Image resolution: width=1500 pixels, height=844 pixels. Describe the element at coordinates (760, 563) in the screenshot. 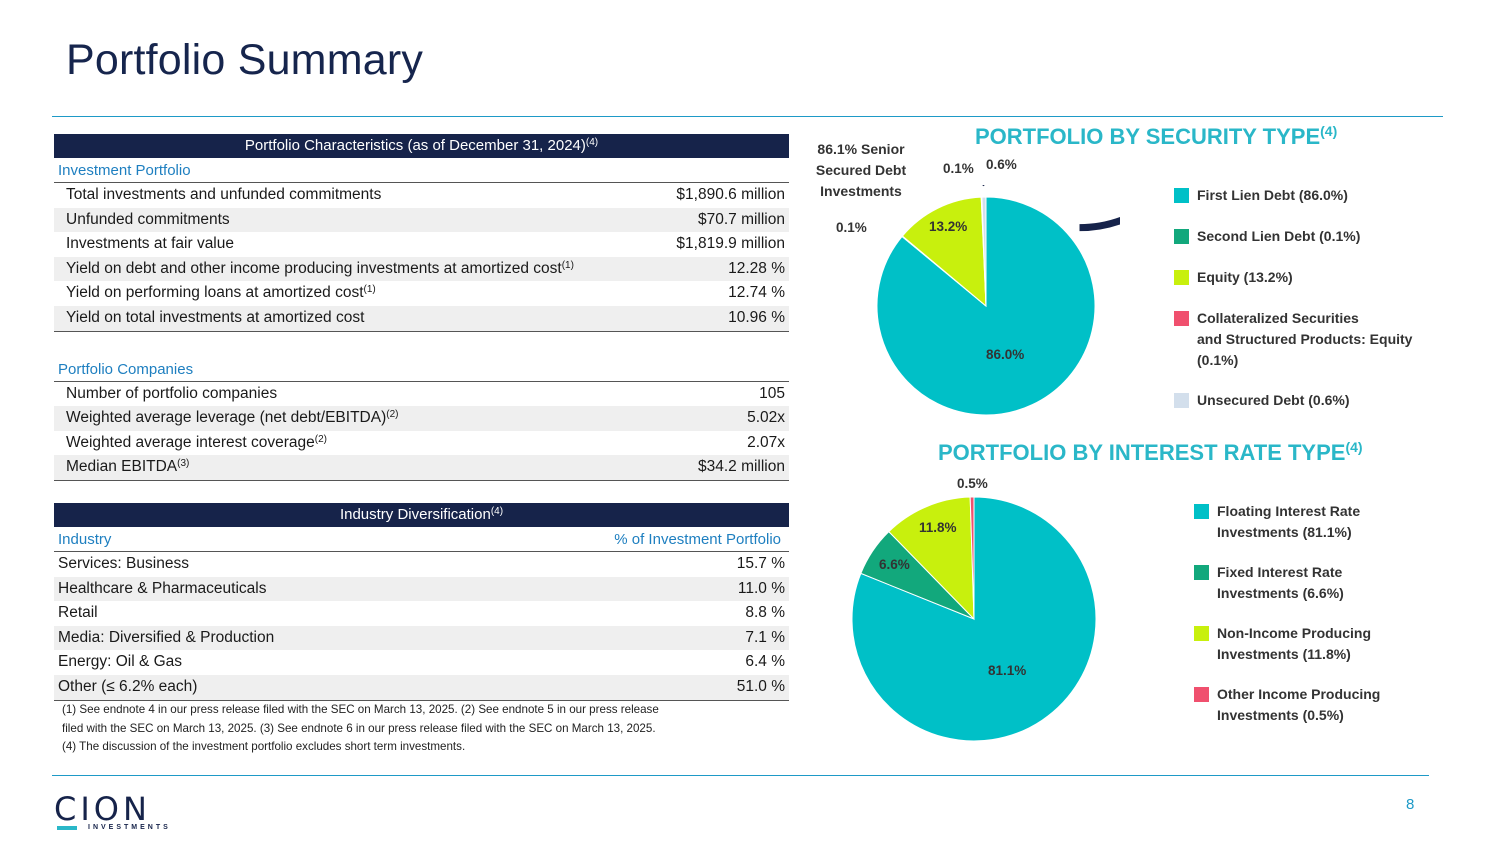

I see `row-value: 15.7 %` at that location.